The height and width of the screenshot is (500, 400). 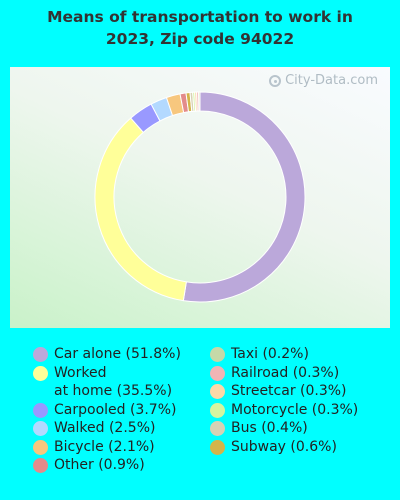 What do you see at coordinates (200, 17) in the screenshot?
I see `chart-title-line-1: Means of transportation to work in` at bounding box center [200, 17].